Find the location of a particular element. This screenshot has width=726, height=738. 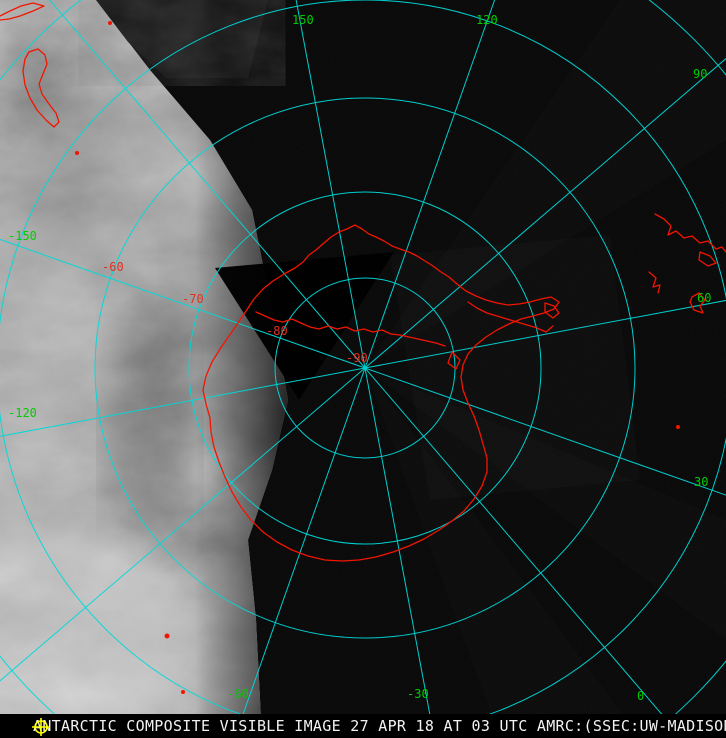

terminator-wedge is located at coordinates (182, 39).